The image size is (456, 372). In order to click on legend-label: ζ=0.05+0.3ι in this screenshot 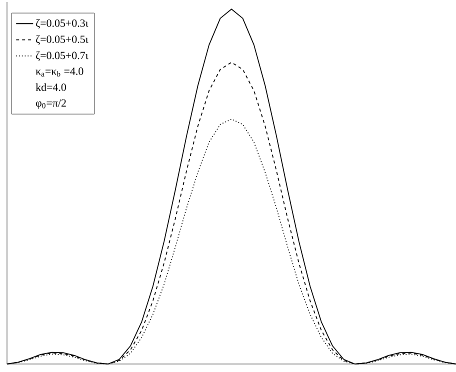, I will do `click(62, 24)`.